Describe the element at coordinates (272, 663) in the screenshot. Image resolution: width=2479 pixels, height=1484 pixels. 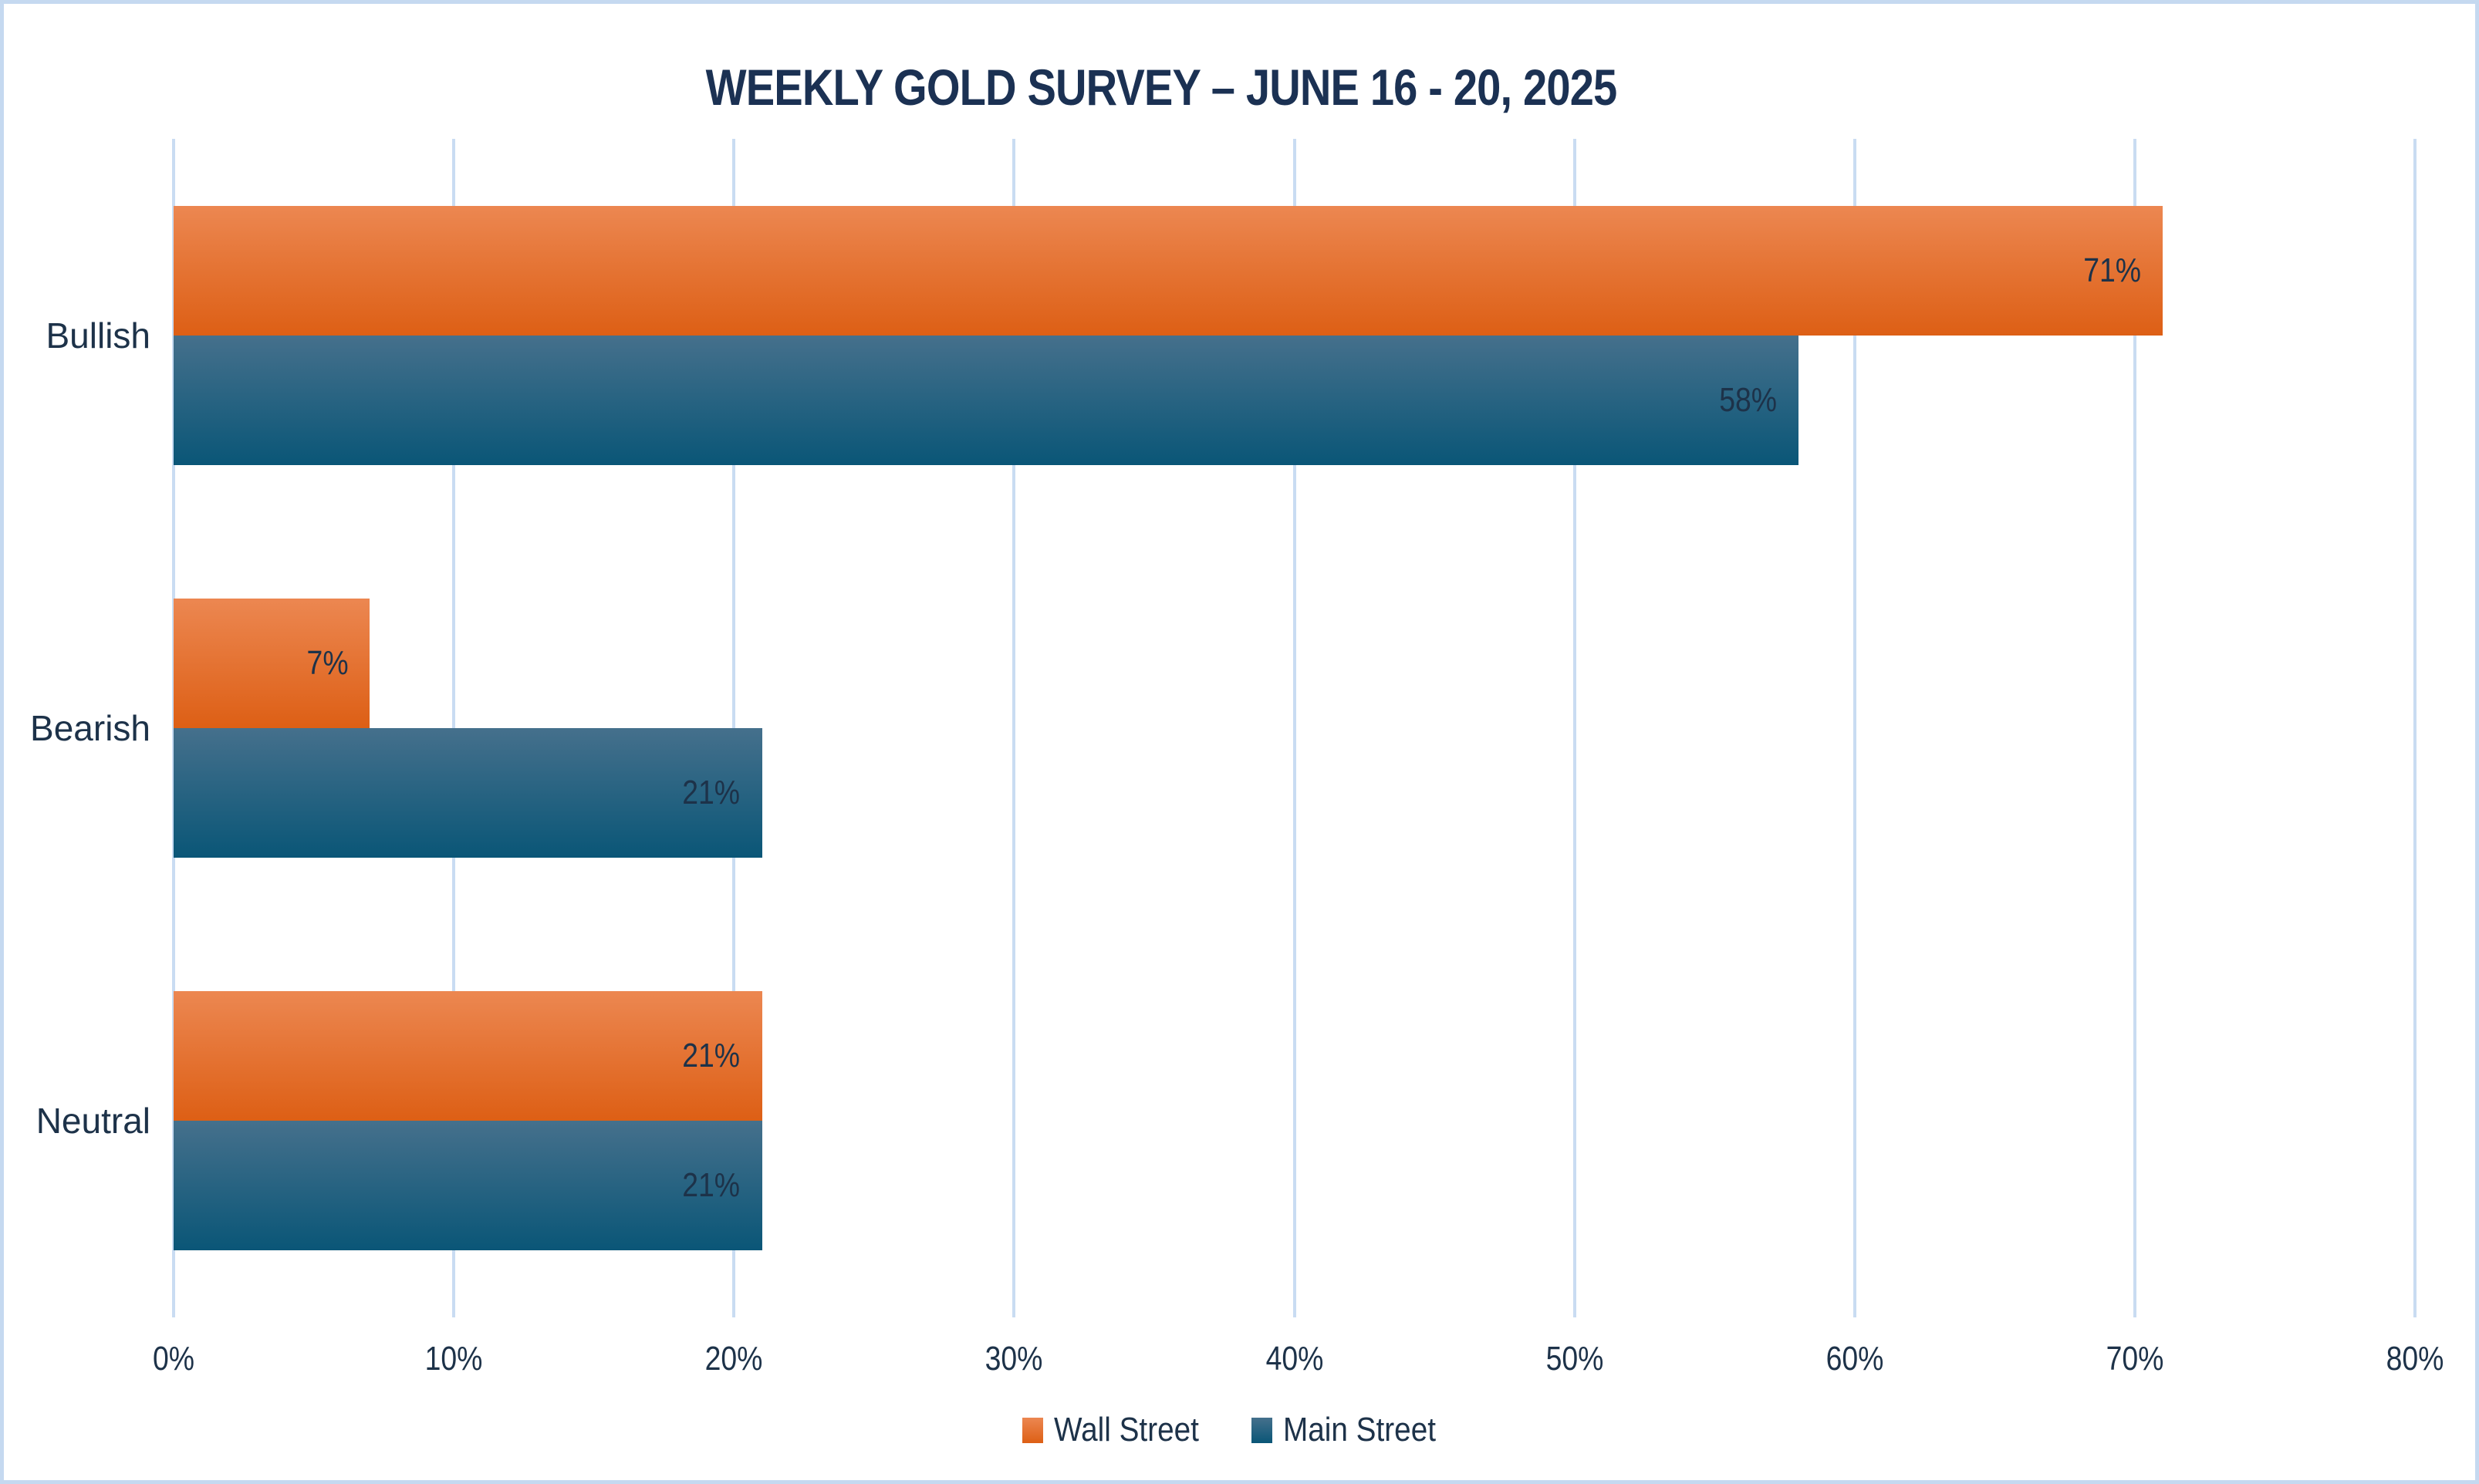
I see `bar-wall-street-bearish: 7%` at that location.